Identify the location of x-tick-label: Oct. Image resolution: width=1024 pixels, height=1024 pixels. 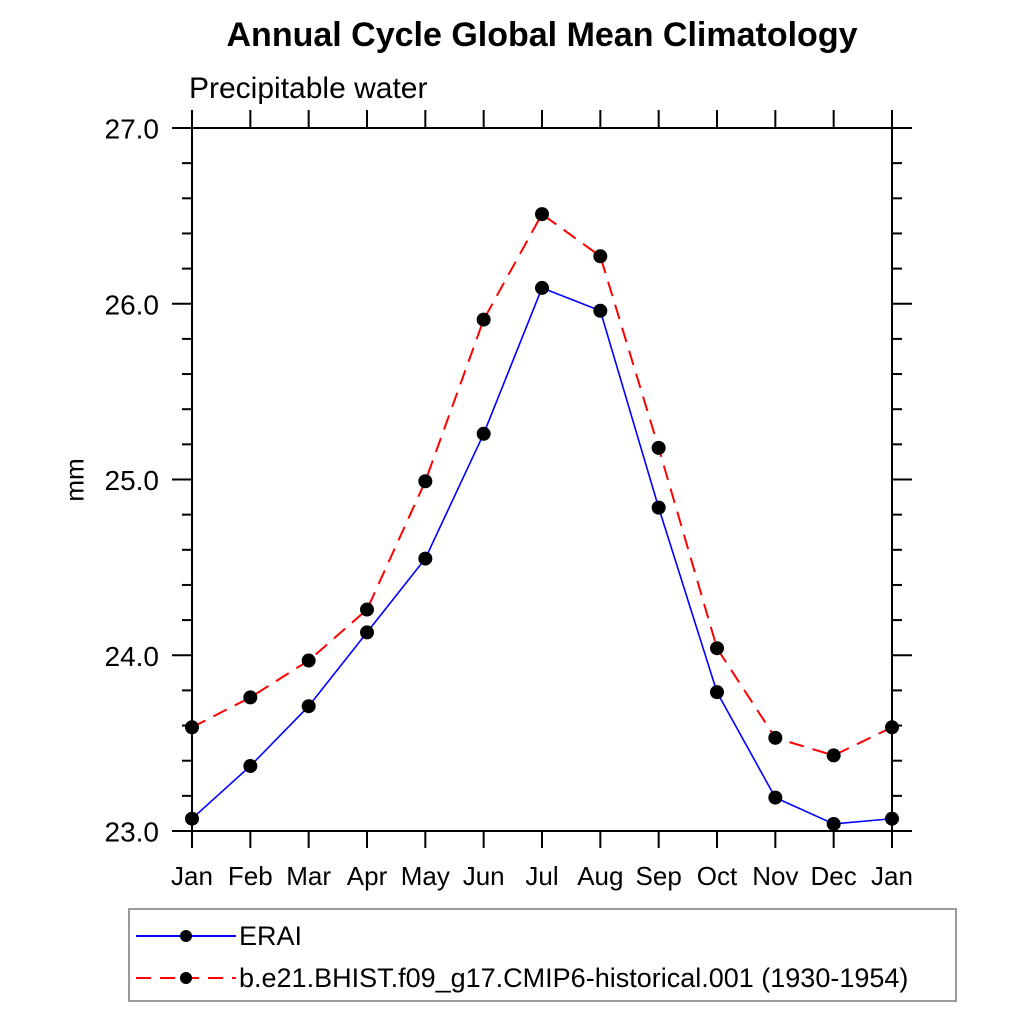
(717, 876).